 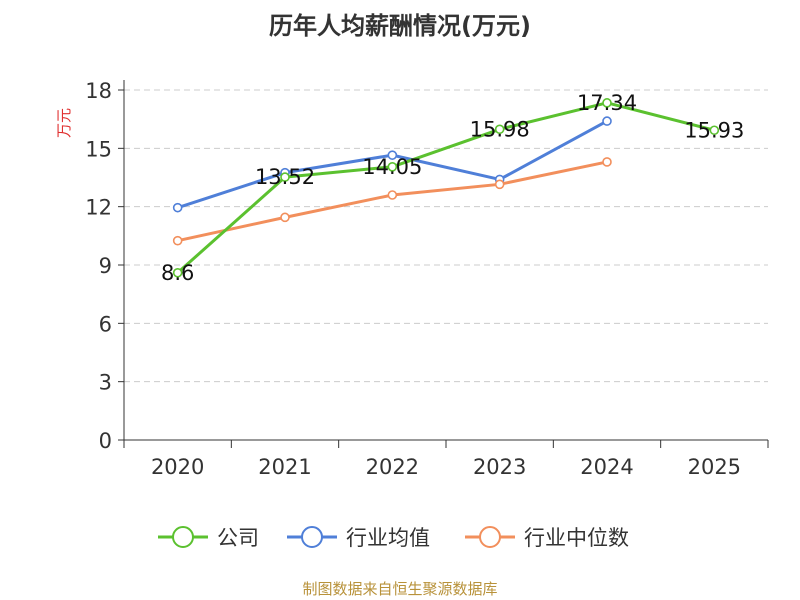 I want to click on x-tick-label: 2021, so click(x=284, y=467).